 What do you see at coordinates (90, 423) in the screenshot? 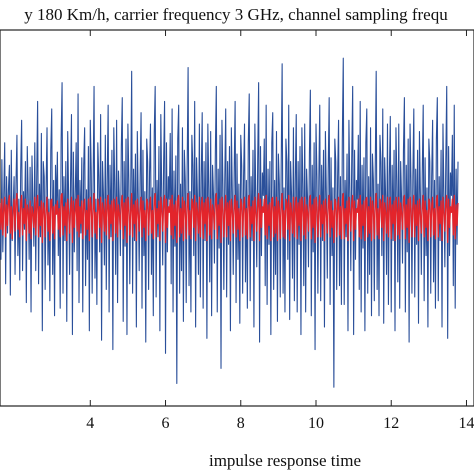
I see `x-tick-label: 4` at bounding box center [90, 423].